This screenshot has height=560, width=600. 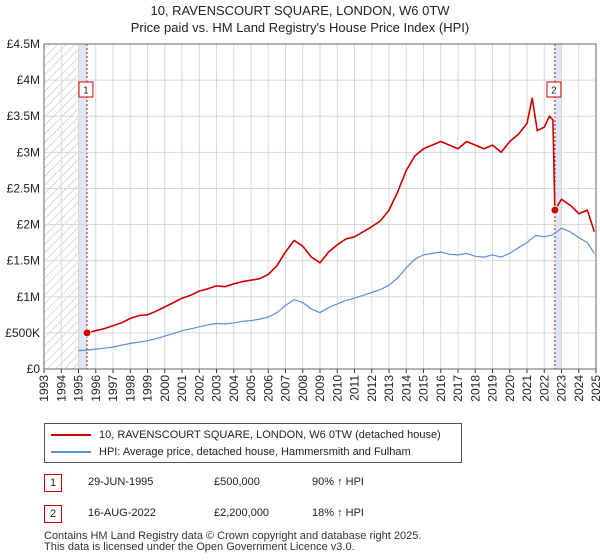 What do you see at coordinates (23, 44) in the screenshot?
I see `y-tick-label: £4.5M` at bounding box center [23, 44].